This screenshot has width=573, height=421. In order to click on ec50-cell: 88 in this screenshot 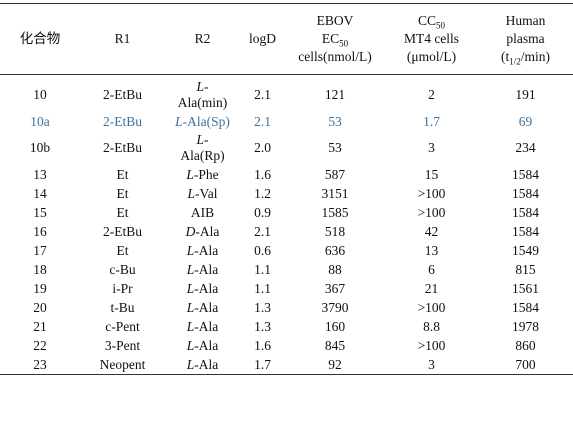, I will do `click(335, 269)`.